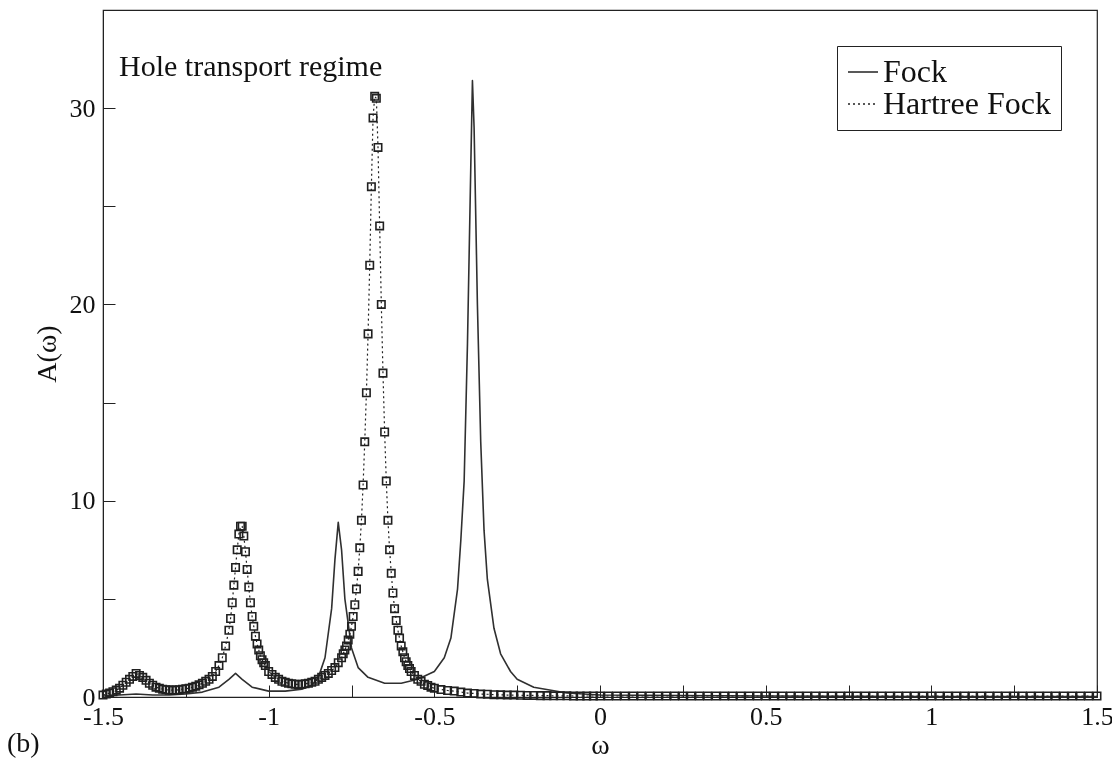  Describe the element at coordinates (600, 744) in the screenshot. I see `x-axis-title: ω` at that location.